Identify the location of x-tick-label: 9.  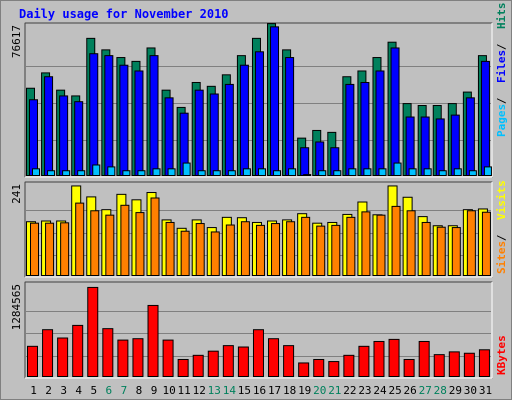
(154, 390).